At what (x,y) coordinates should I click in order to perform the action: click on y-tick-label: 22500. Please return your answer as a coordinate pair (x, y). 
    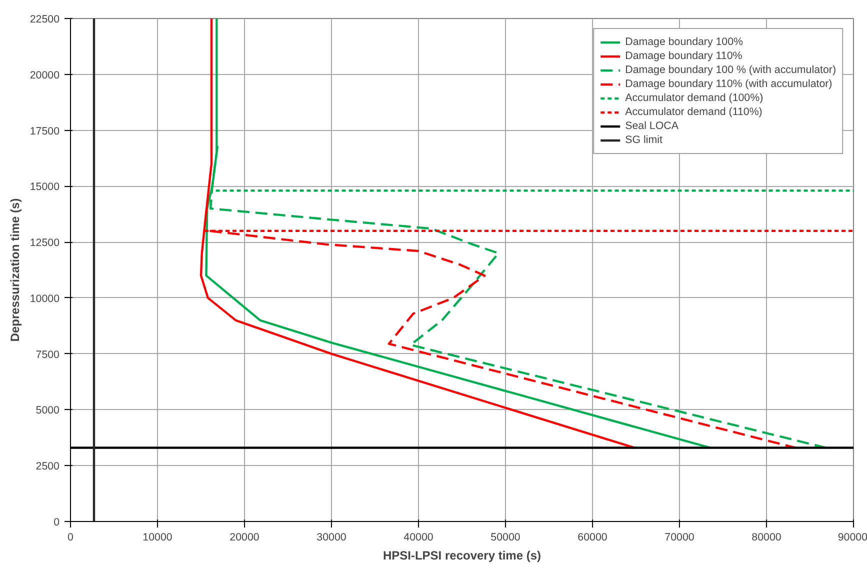
    Looking at the image, I should click on (45, 20).